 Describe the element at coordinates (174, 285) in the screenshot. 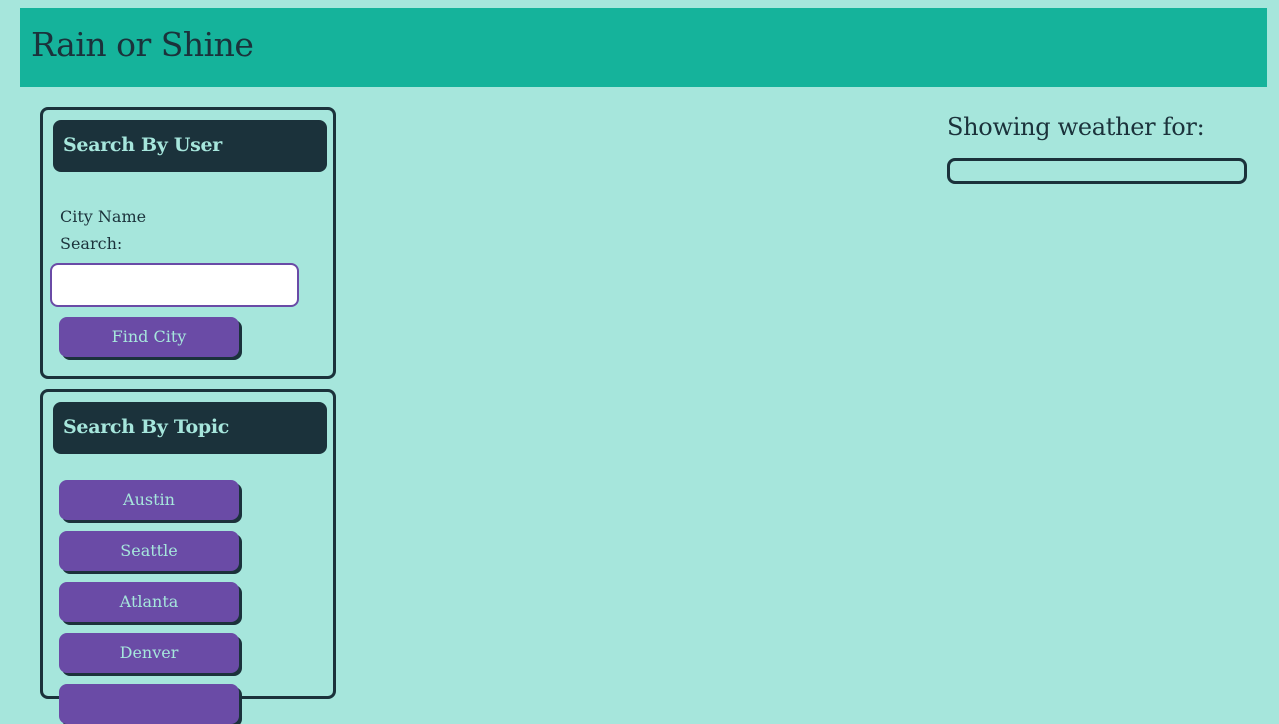

I see `city-search-input` at that location.